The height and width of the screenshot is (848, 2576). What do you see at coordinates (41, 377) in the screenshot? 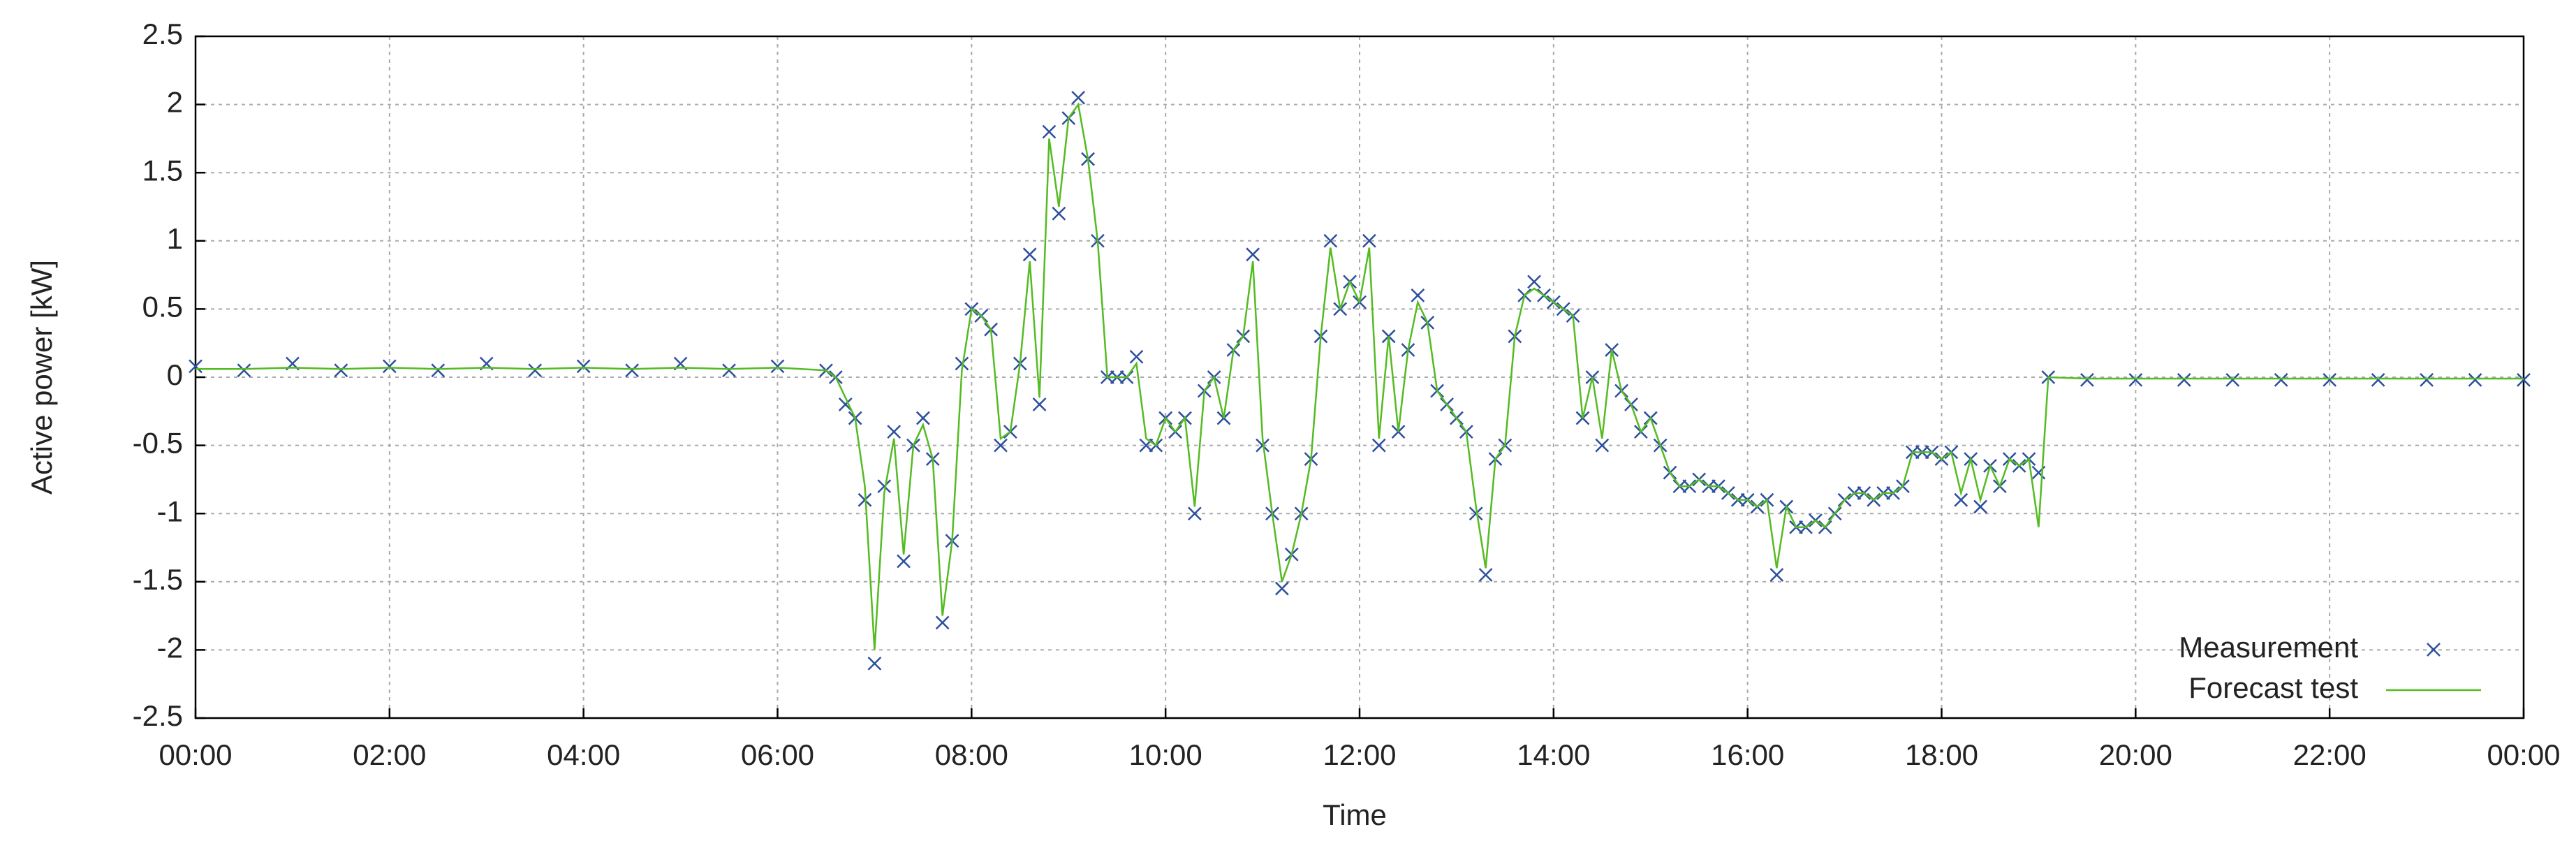
I see `y-axis-label: Active power [kW]` at bounding box center [41, 377].